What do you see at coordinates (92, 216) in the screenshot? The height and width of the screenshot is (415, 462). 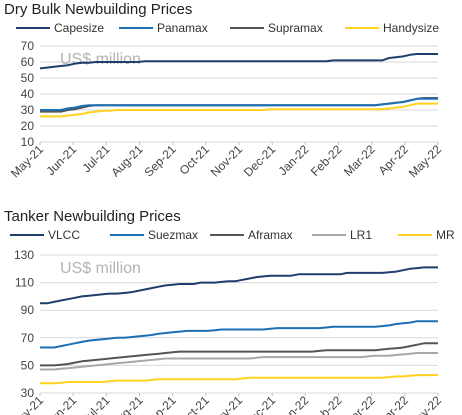 I see `chart-title: Tanker Newbuilding Prices` at bounding box center [92, 216].